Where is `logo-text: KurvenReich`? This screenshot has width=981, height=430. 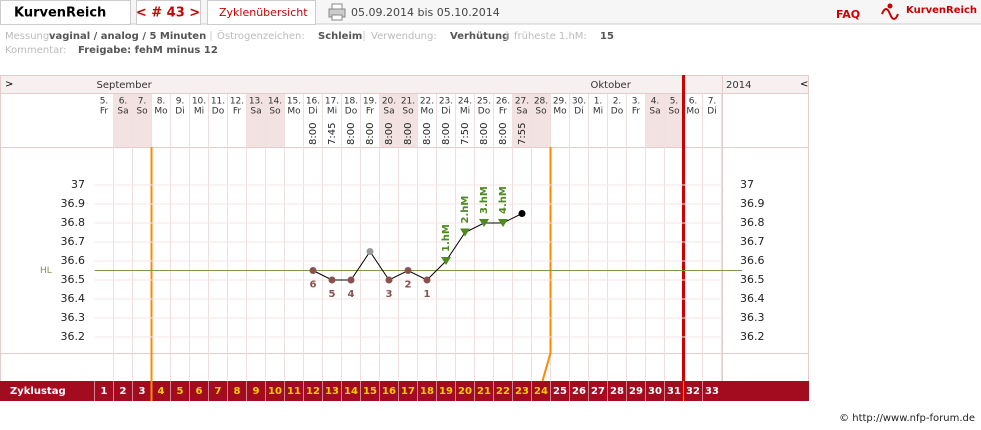
logo-text: KurvenReich is located at coordinates (941, 10).